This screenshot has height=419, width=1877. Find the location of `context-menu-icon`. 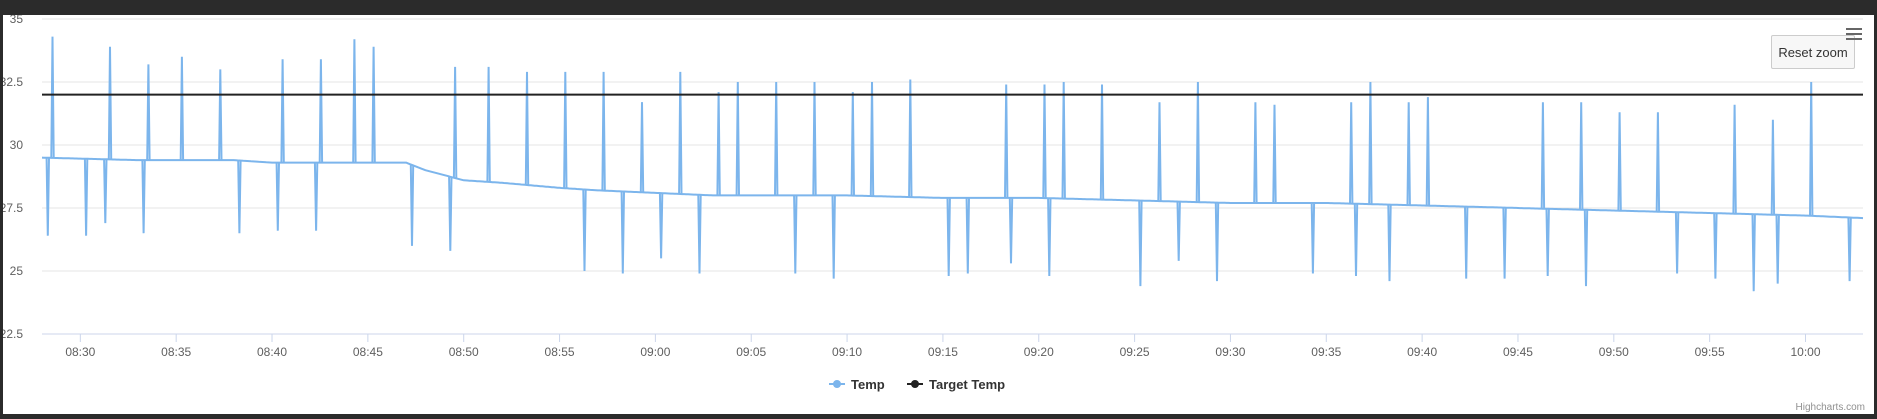

context-menu-icon is located at coordinates (1854, 35).